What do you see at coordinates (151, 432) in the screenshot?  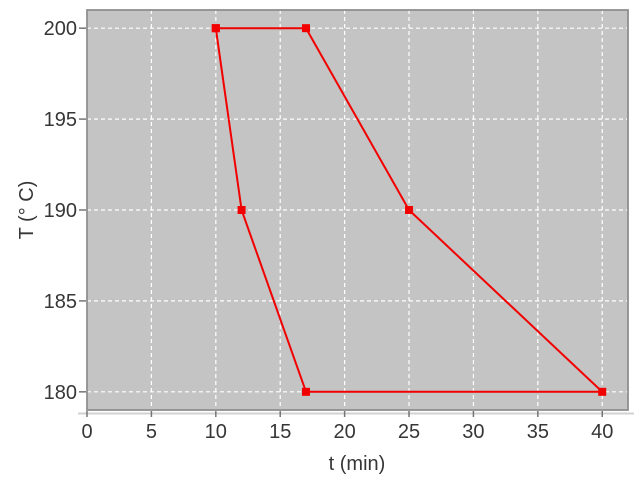 I see `x-tick-label: 5` at bounding box center [151, 432].